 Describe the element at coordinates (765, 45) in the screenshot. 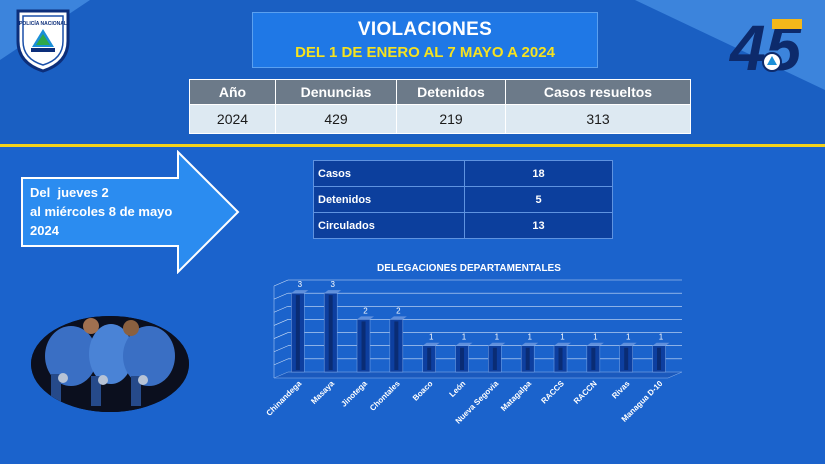

I see `anniversary-45-logo: 45` at that location.